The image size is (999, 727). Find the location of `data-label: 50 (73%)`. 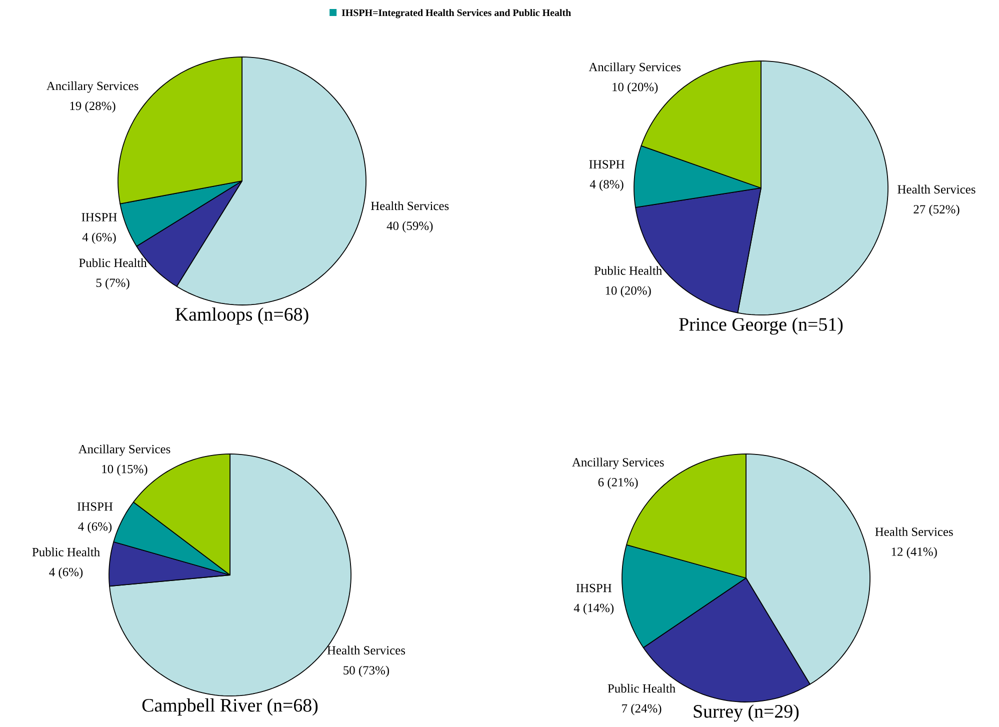

data-label: 50 (73%) is located at coordinates (367, 672).